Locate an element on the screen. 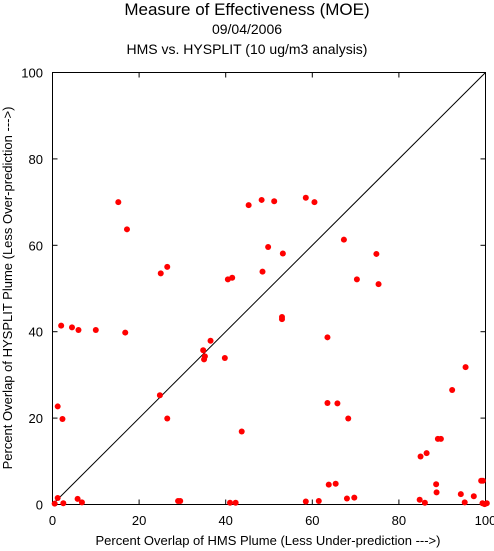 The width and height of the screenshot is (494, 551). x-tick-label: 80 is located at coordinates (399, 520).